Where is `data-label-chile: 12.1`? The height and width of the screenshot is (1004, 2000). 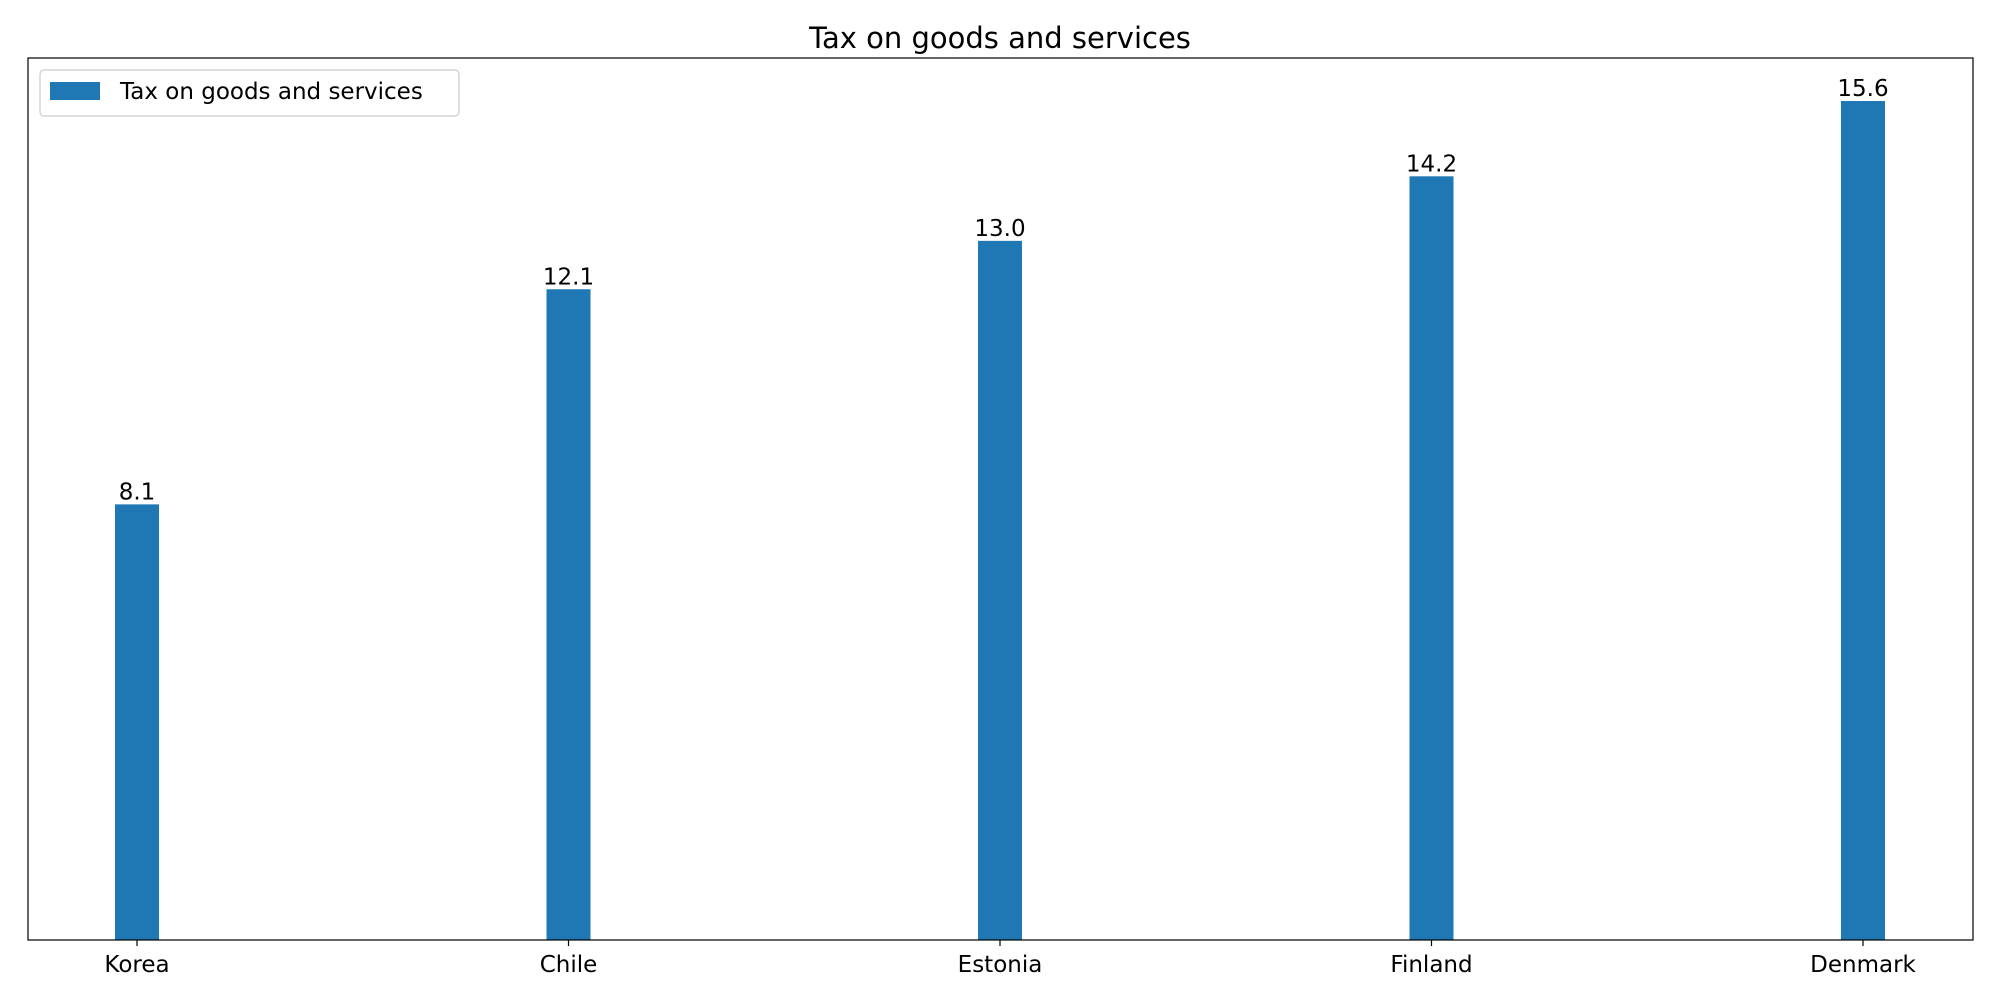 data-label-chile: 12.1 is located at coordinates (568, 277).